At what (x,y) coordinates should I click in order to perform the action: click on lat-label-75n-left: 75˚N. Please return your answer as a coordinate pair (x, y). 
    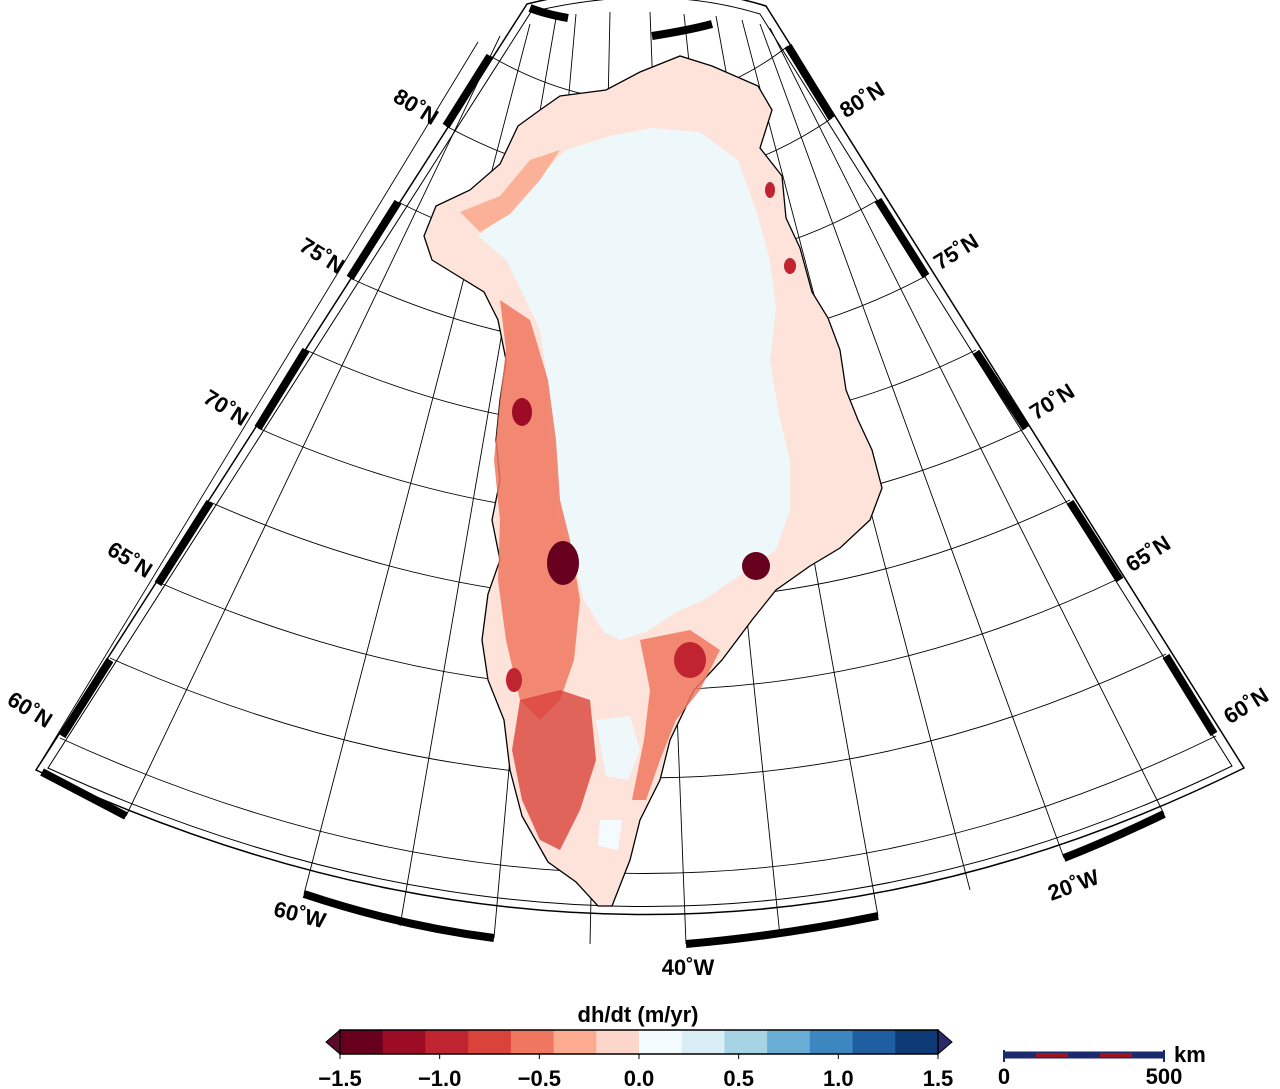
    Looking at the image, I should click on (322, 255).